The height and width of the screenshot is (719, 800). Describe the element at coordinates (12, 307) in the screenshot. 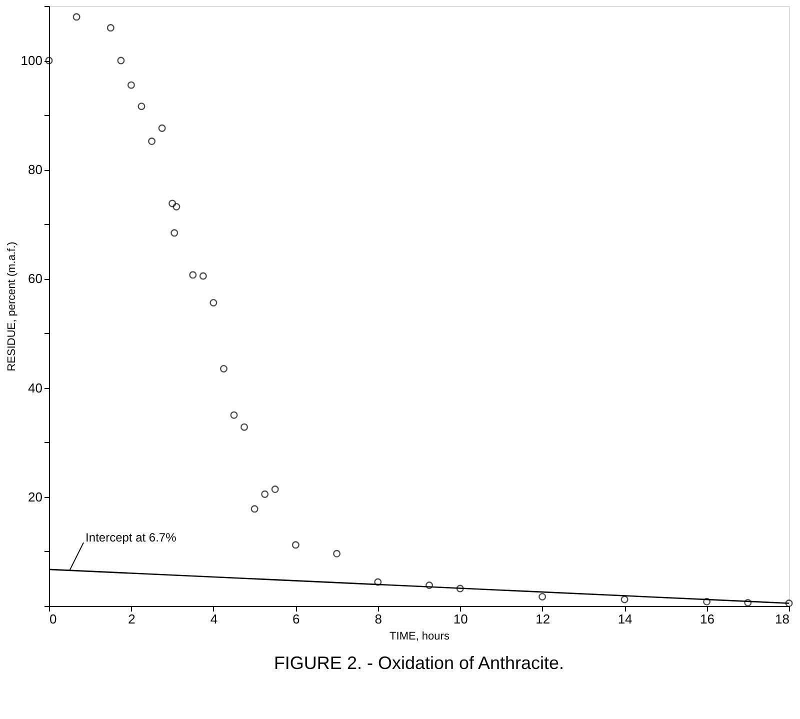

I see `y-axis-title: RESIDUE, percent (m.a.f.)` at that location.